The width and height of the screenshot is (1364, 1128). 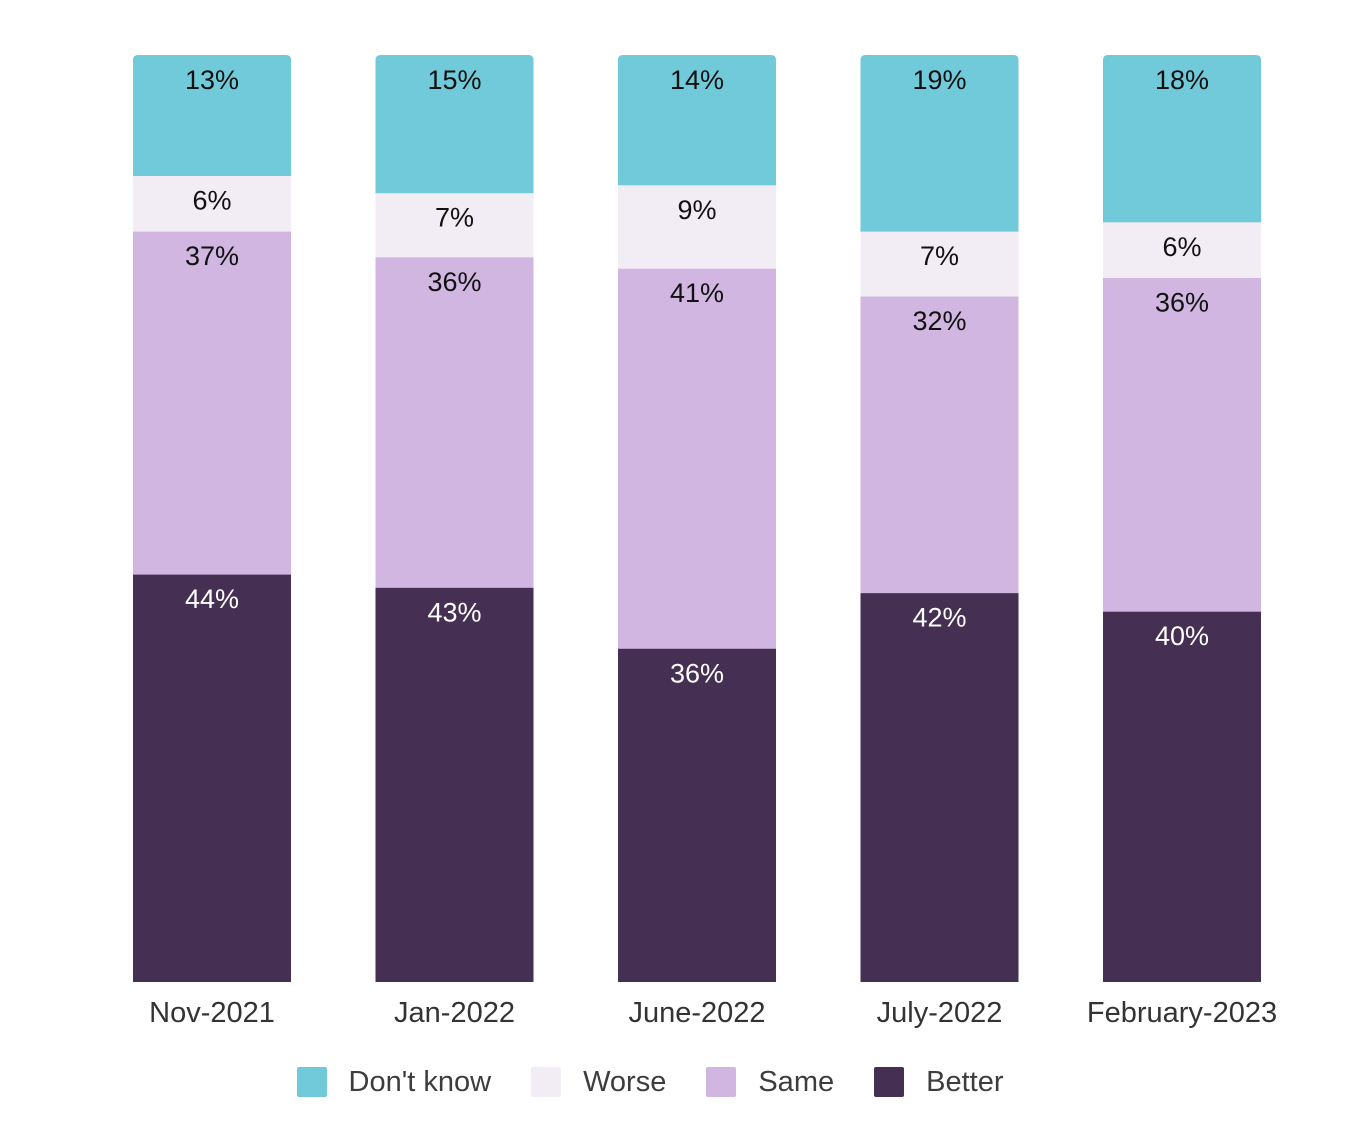 I want to click on bar-segment-better-june-2022, so click(x=697, y=815).